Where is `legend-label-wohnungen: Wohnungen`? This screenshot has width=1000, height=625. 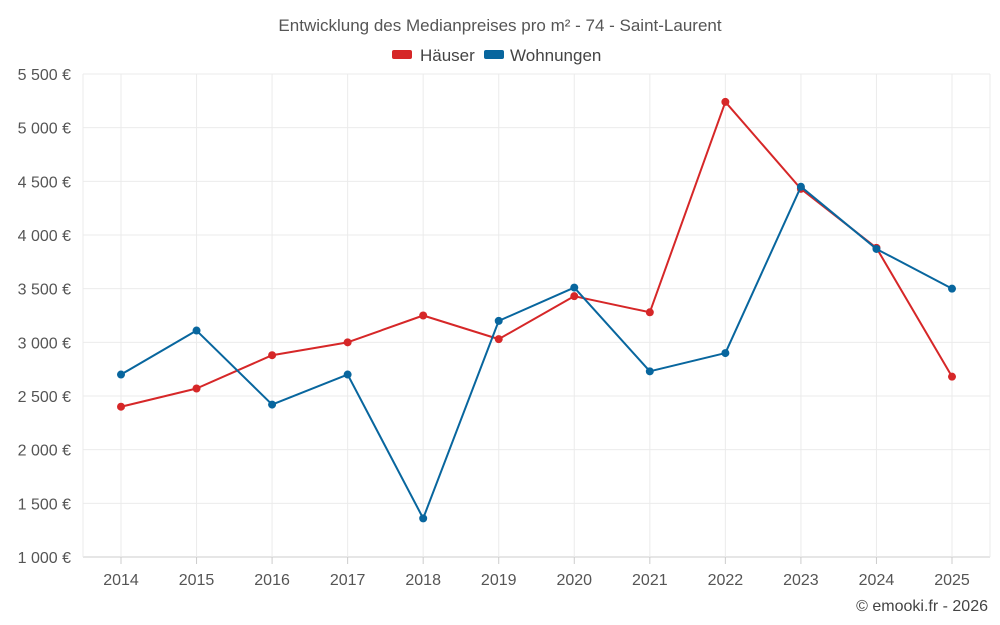 legend-label-wohnungen: Wohnungen is located at coordinates (555, 55).